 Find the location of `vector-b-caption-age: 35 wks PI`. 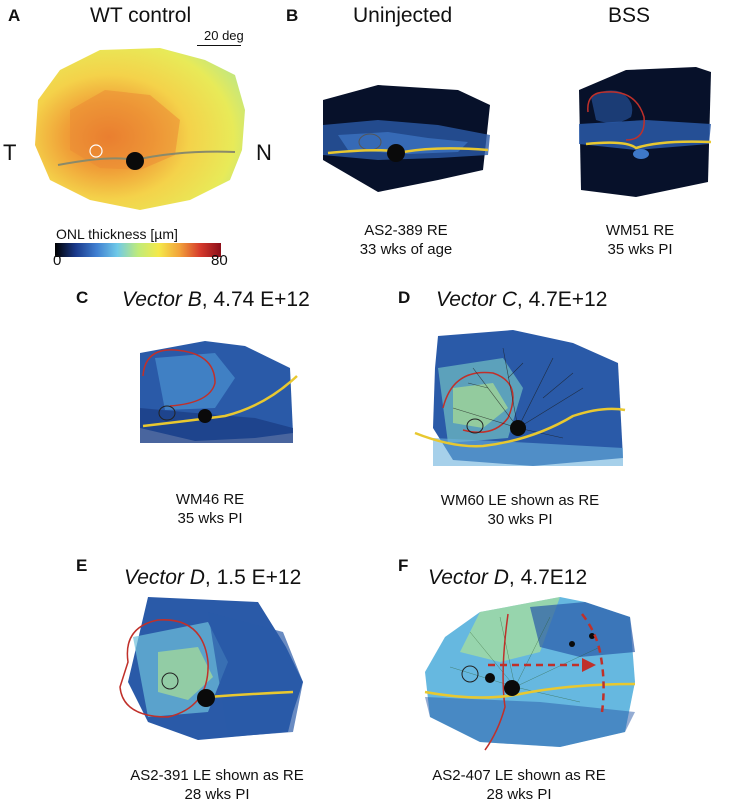

vector-b-caption-age: 35 wks PI is located at coordinates (210, 518).